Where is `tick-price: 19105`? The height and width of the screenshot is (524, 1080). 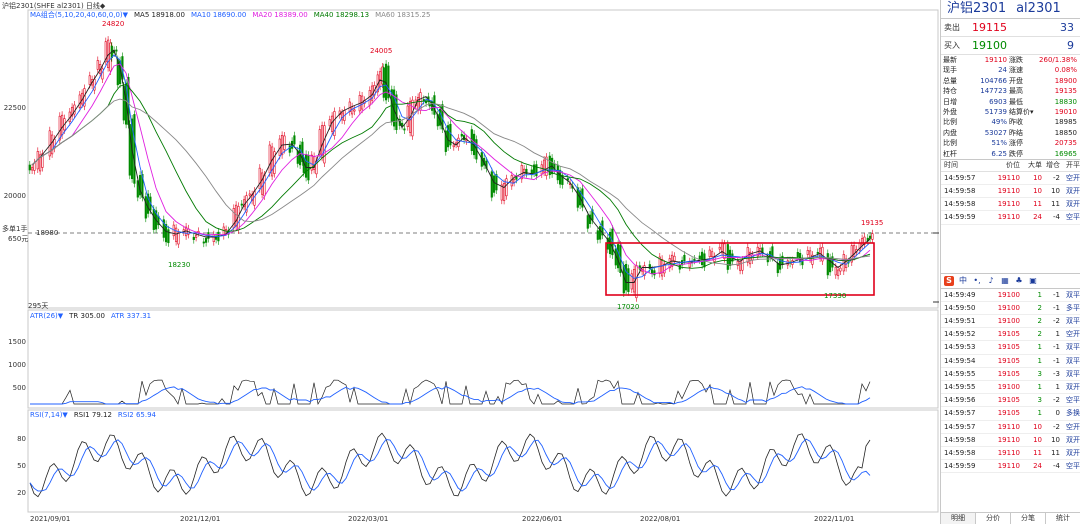
tick-price: 19105 is located at coordinates (1008, 413).